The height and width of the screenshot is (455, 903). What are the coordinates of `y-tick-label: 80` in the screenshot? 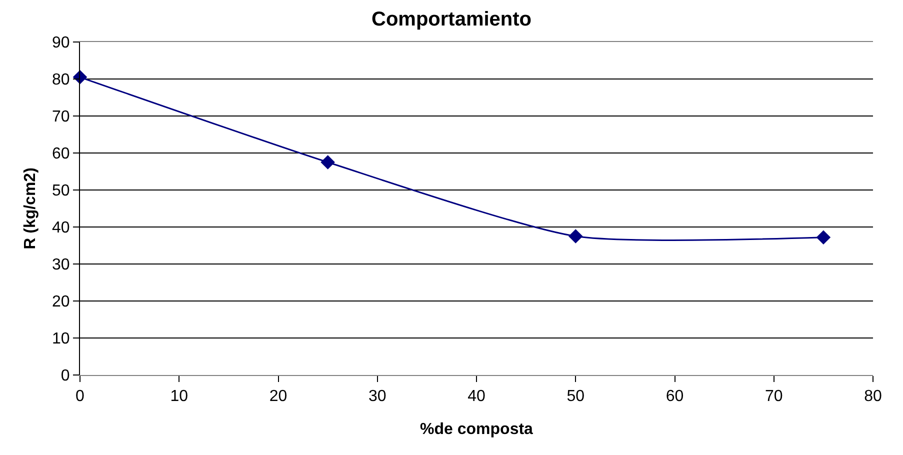 It's located at (61, 80).